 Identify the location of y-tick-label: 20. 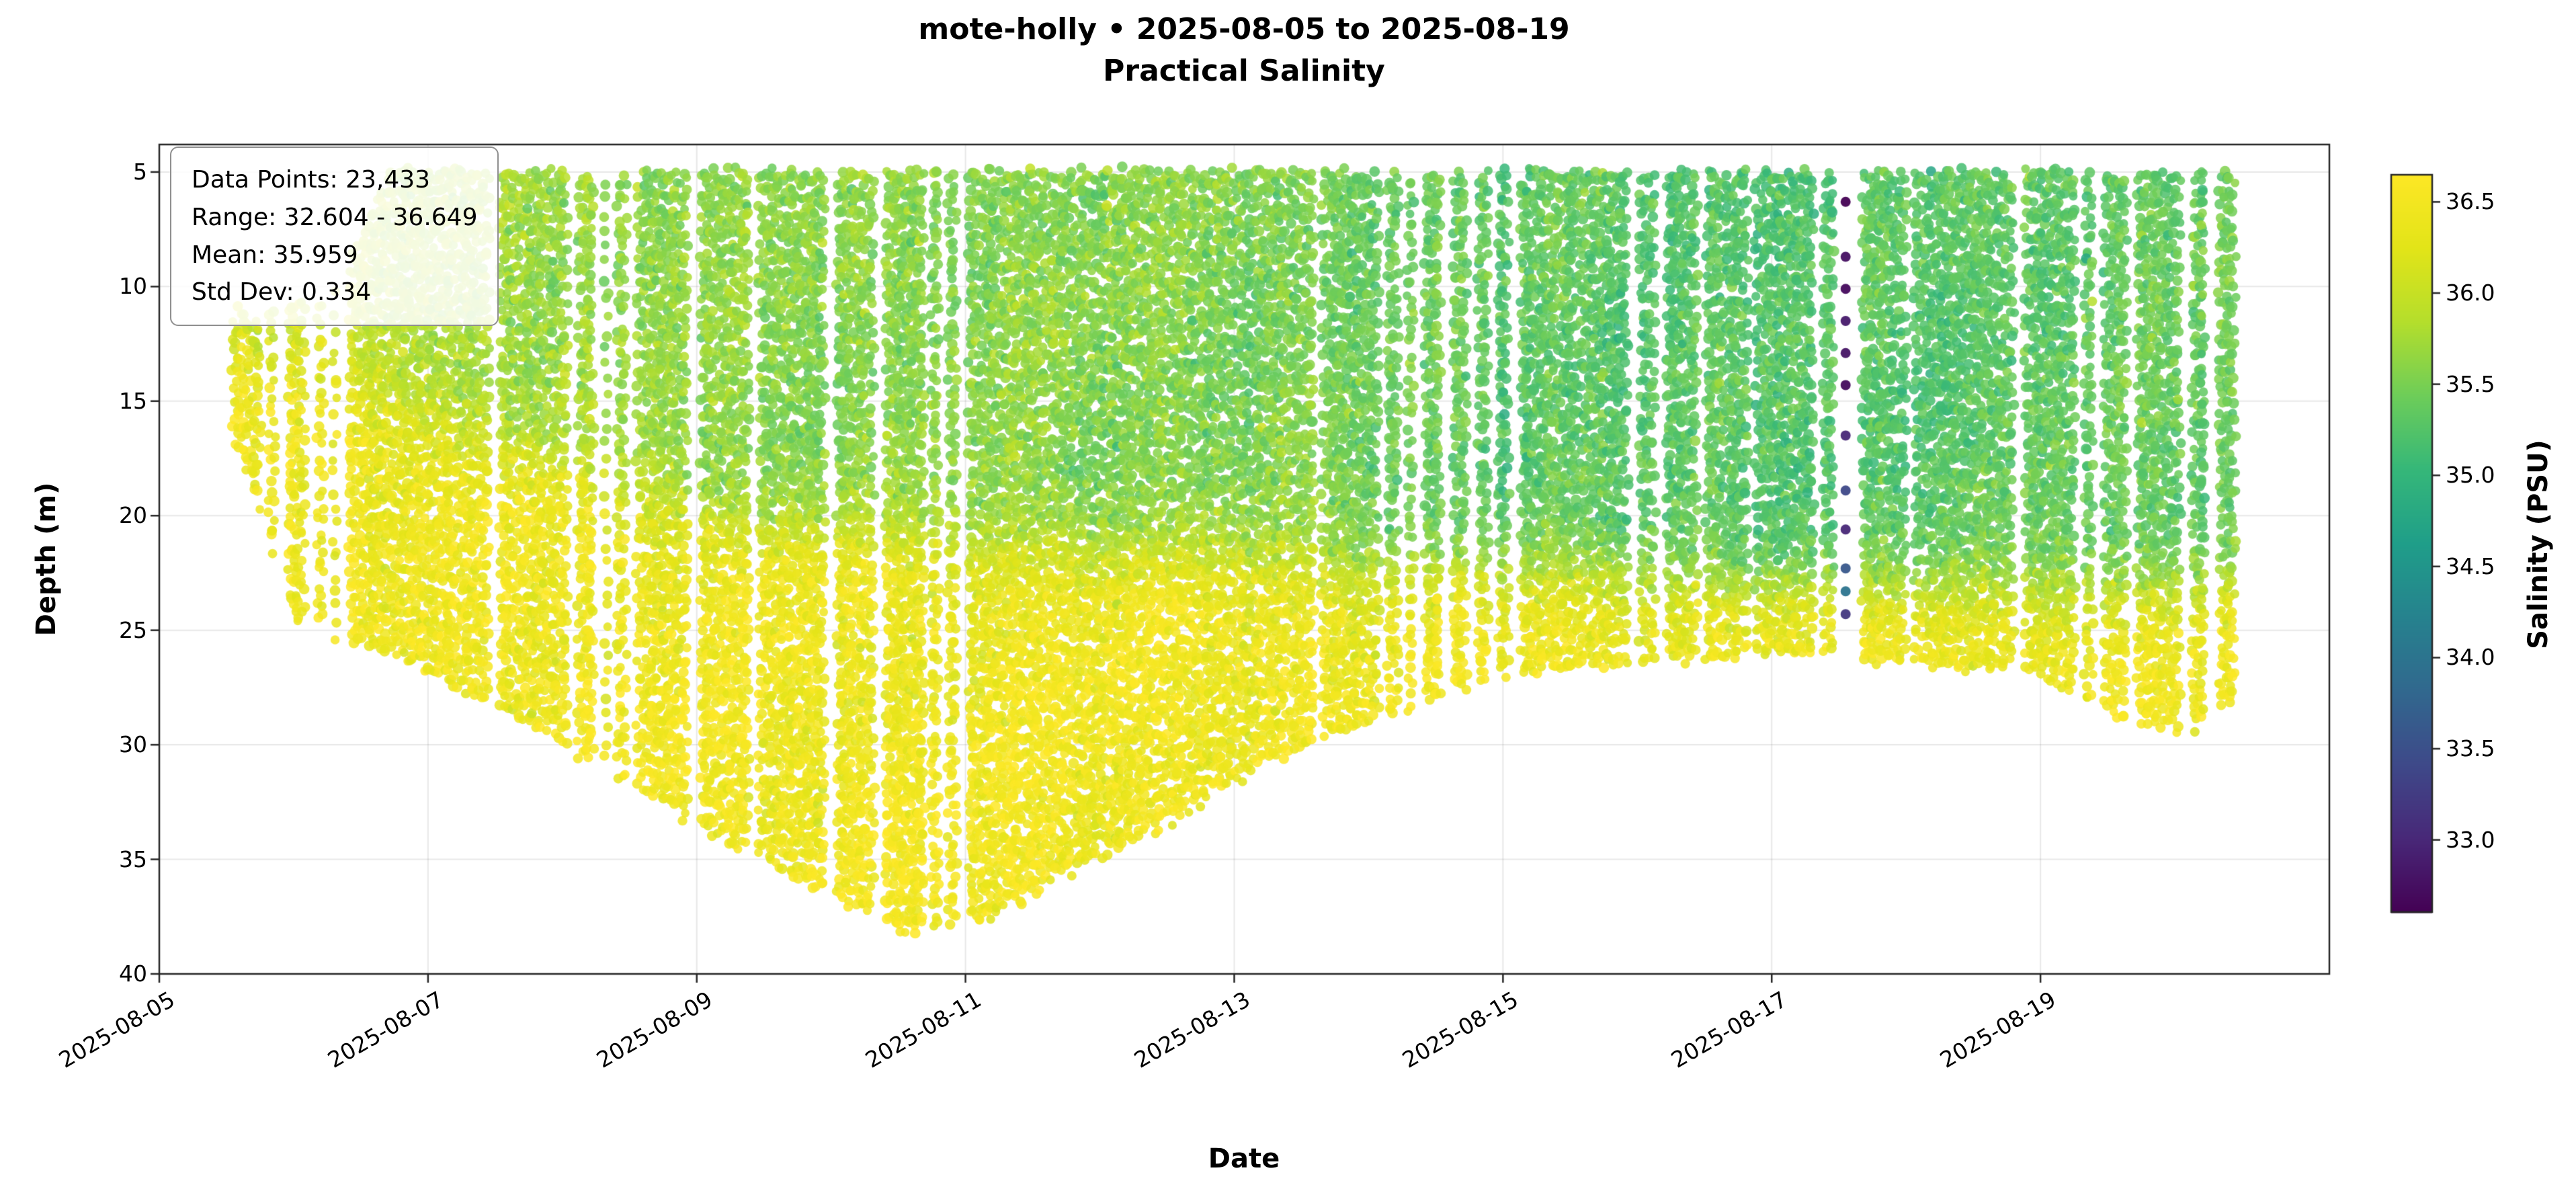
(133, 515).